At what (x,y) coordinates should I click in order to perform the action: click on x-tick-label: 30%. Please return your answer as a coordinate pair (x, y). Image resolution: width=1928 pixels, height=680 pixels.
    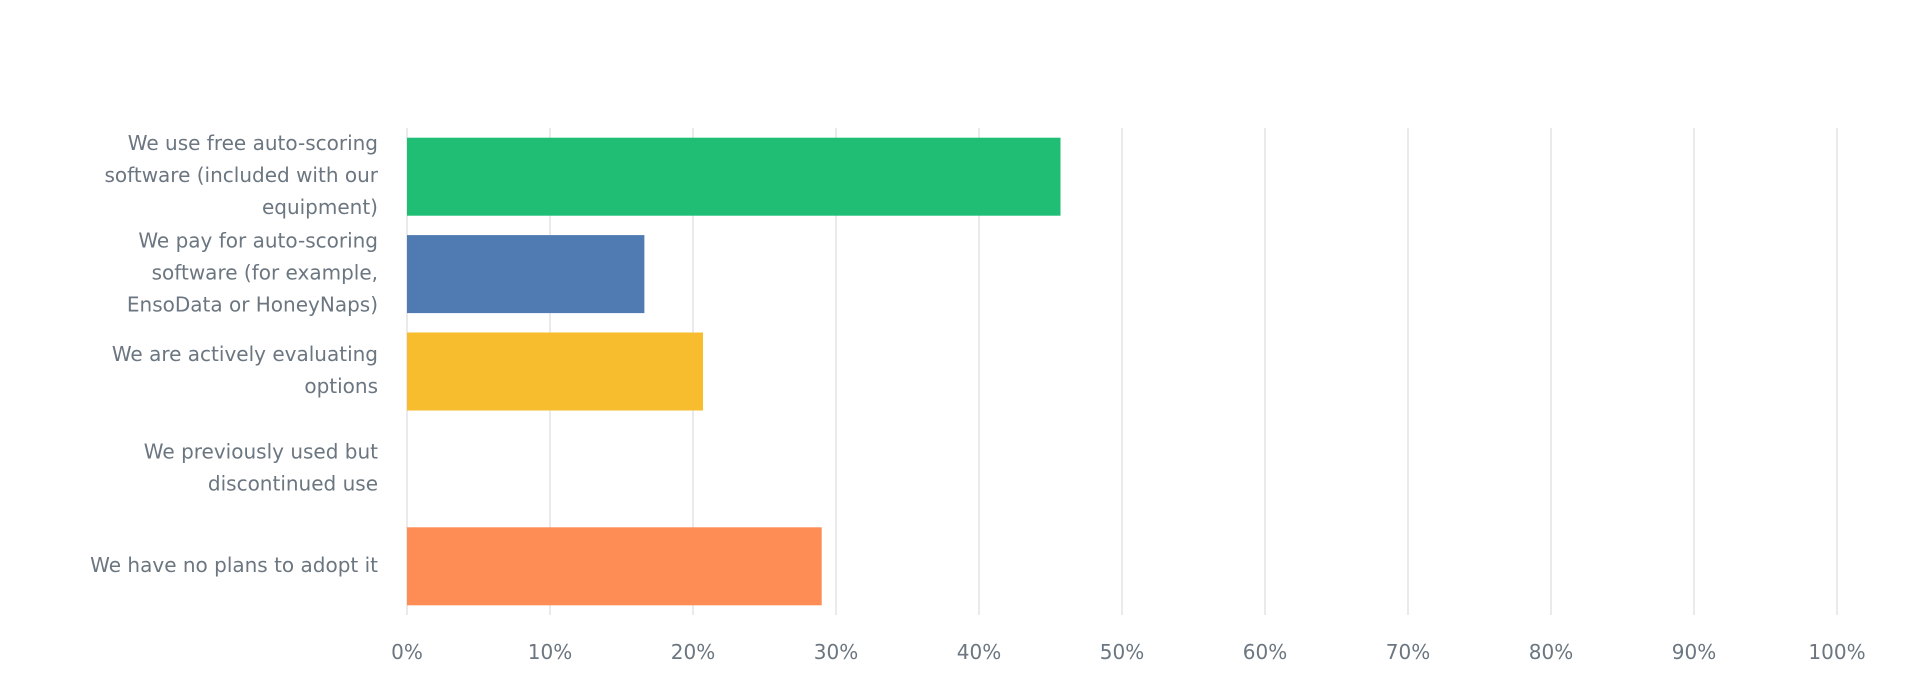
    Looking at the image, I should click on (836, 652).